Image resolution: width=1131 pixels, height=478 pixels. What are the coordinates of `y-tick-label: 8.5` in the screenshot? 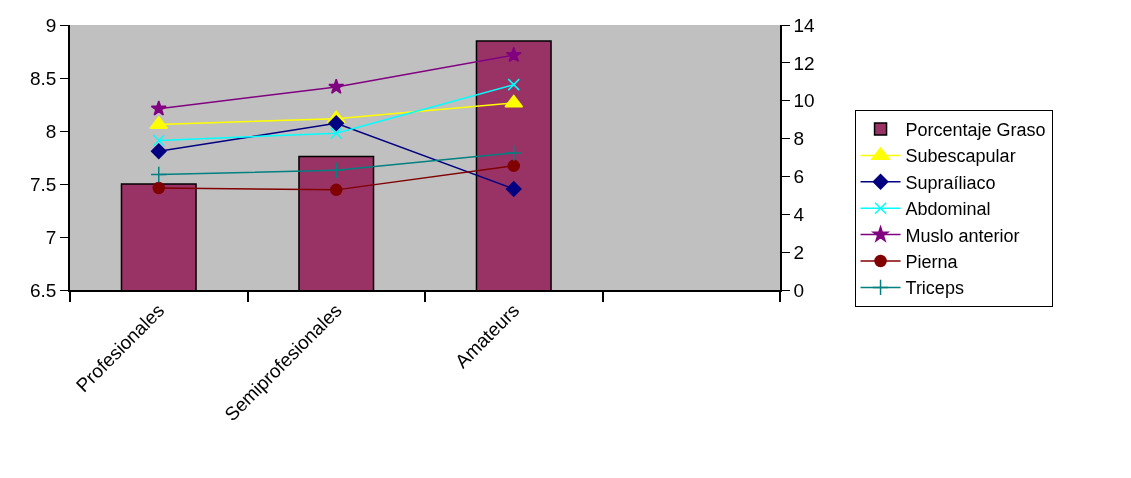 It's located at (43, 78).